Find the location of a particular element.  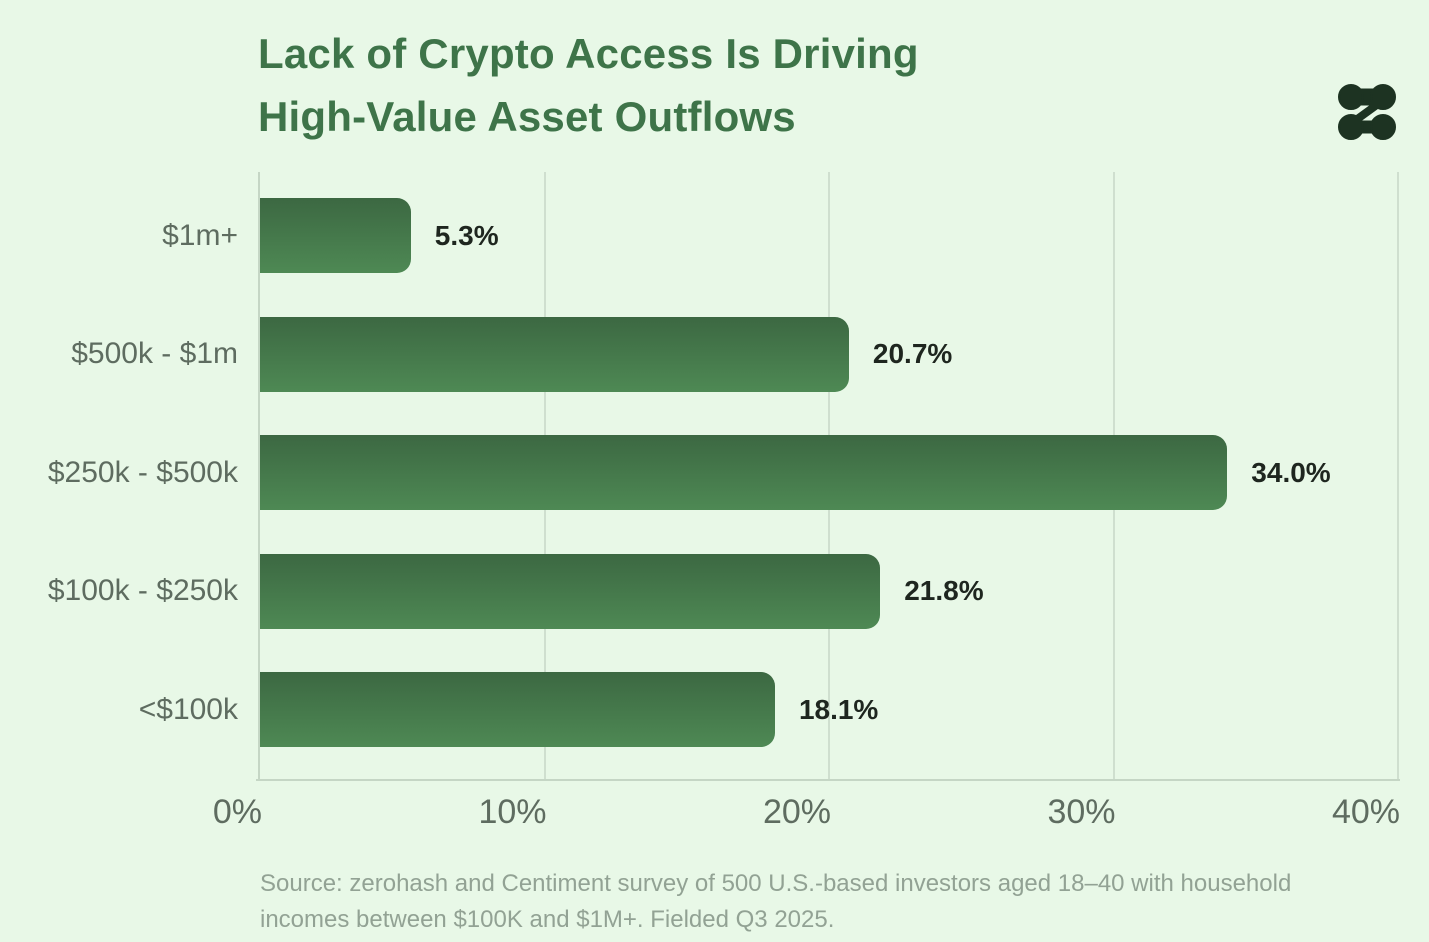

y-axis-line is located at coordinates (259, 475).